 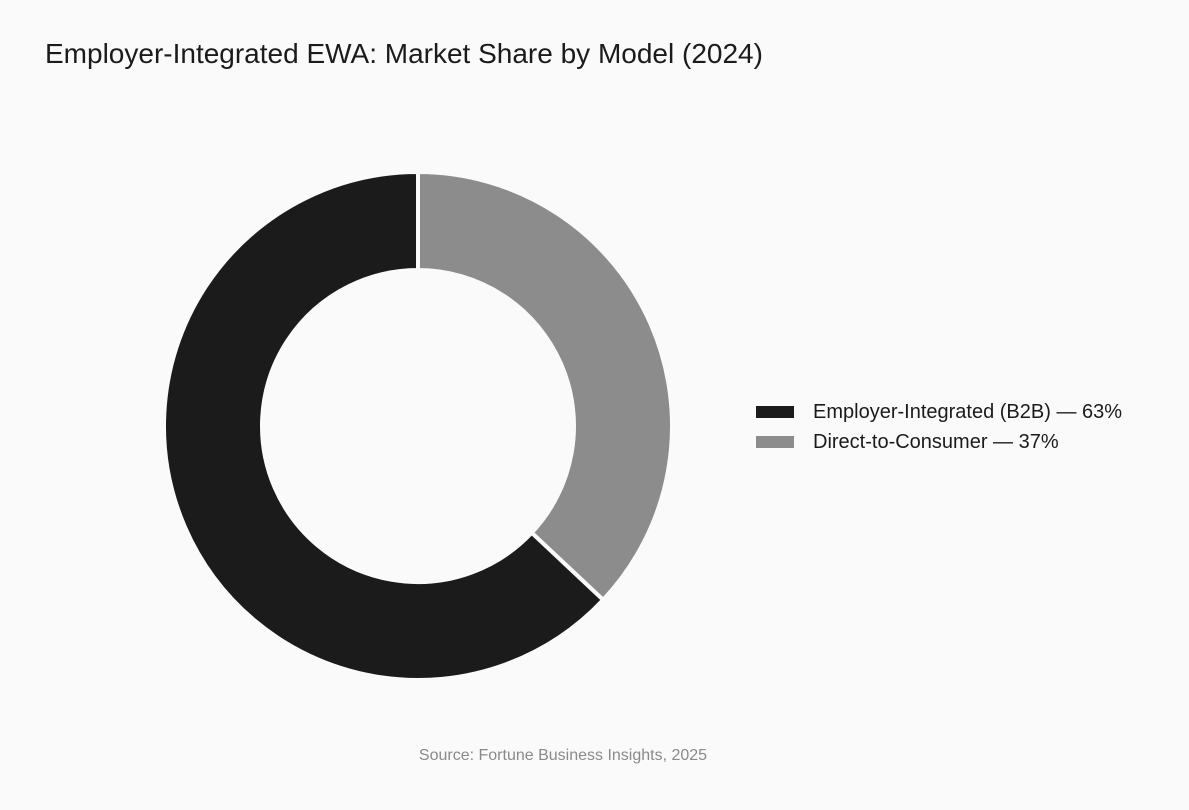 What do you see at coordinates (563, 755) in the screenshot?
I see `source-note: Source: Fortune Business Insights, 2025` at bounding box center [563, 755].